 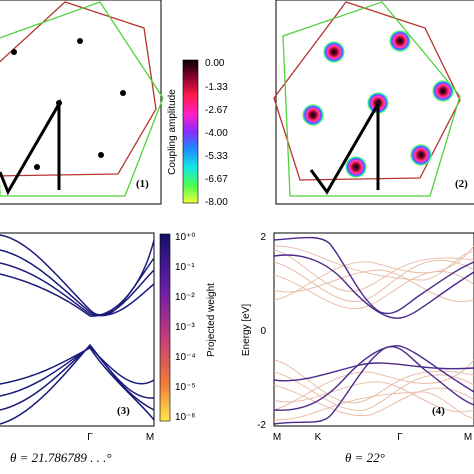 I want to click on colorbar-coupling-label: Coupling amplitude, so click(x=172, y=132).